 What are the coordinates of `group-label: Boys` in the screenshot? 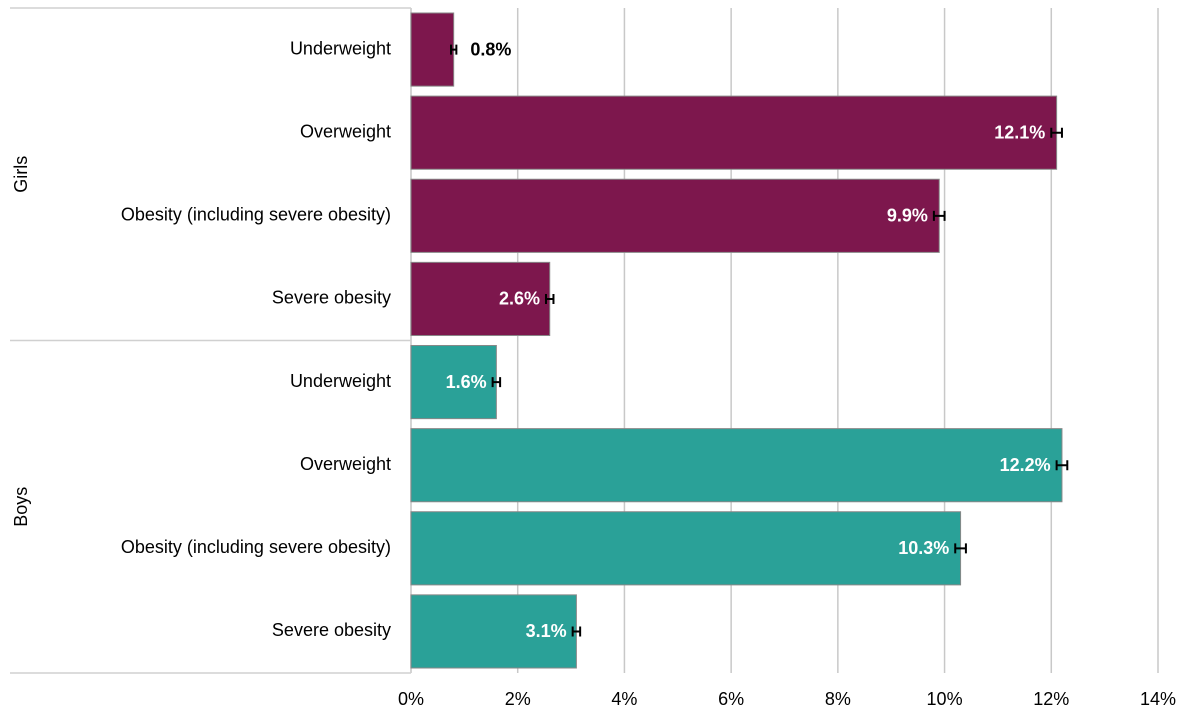 It's located at (21, 507).